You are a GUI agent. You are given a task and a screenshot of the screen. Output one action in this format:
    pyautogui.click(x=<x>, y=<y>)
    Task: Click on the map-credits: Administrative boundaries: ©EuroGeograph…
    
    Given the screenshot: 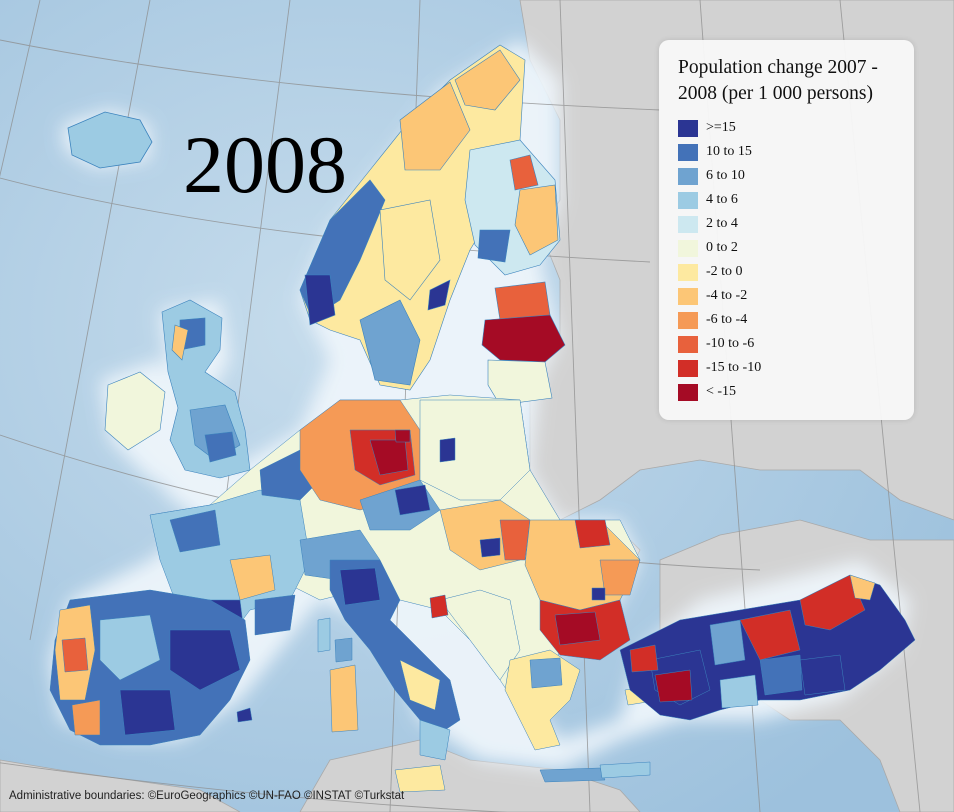 What is the action you would take?
    pyautogui.click(x=207, y=796)
    